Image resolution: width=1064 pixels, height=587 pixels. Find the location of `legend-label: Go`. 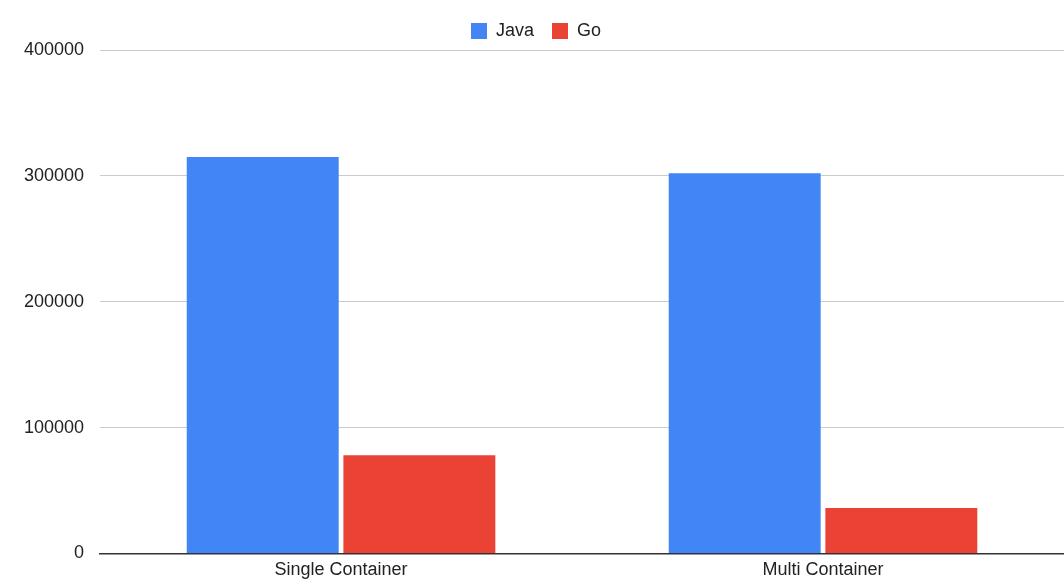

legend-label: Go is located at coordinates (589, 29).